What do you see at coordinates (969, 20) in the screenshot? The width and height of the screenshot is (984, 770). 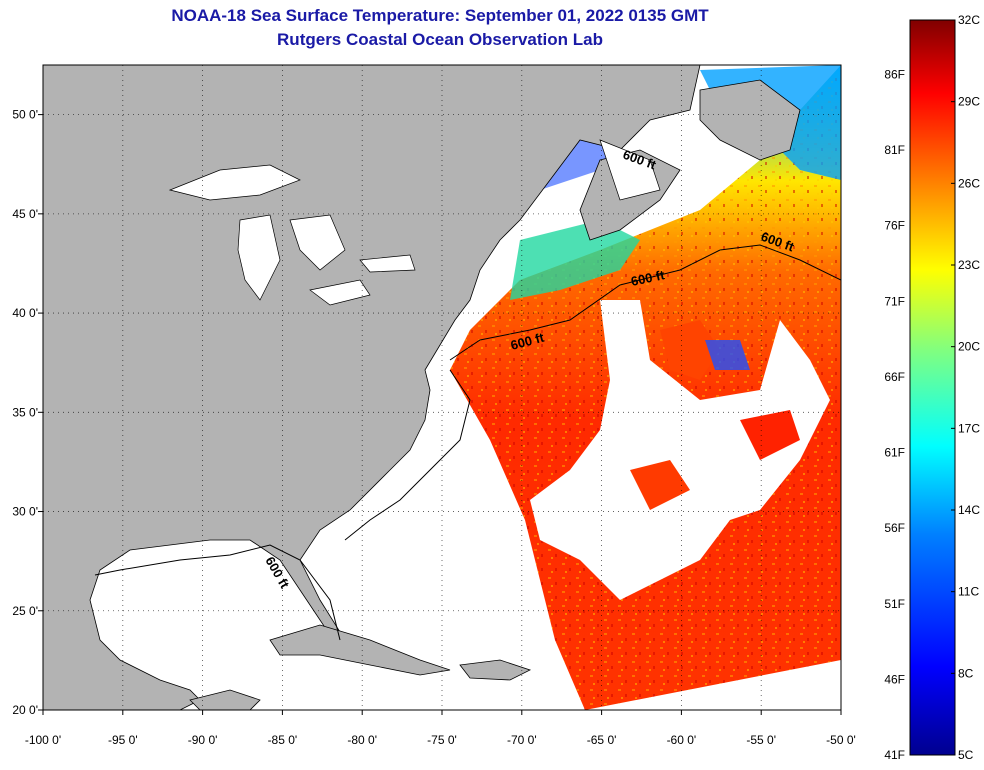 I see `colorbar-c-label: 32C` at bounding box center [969, 20].